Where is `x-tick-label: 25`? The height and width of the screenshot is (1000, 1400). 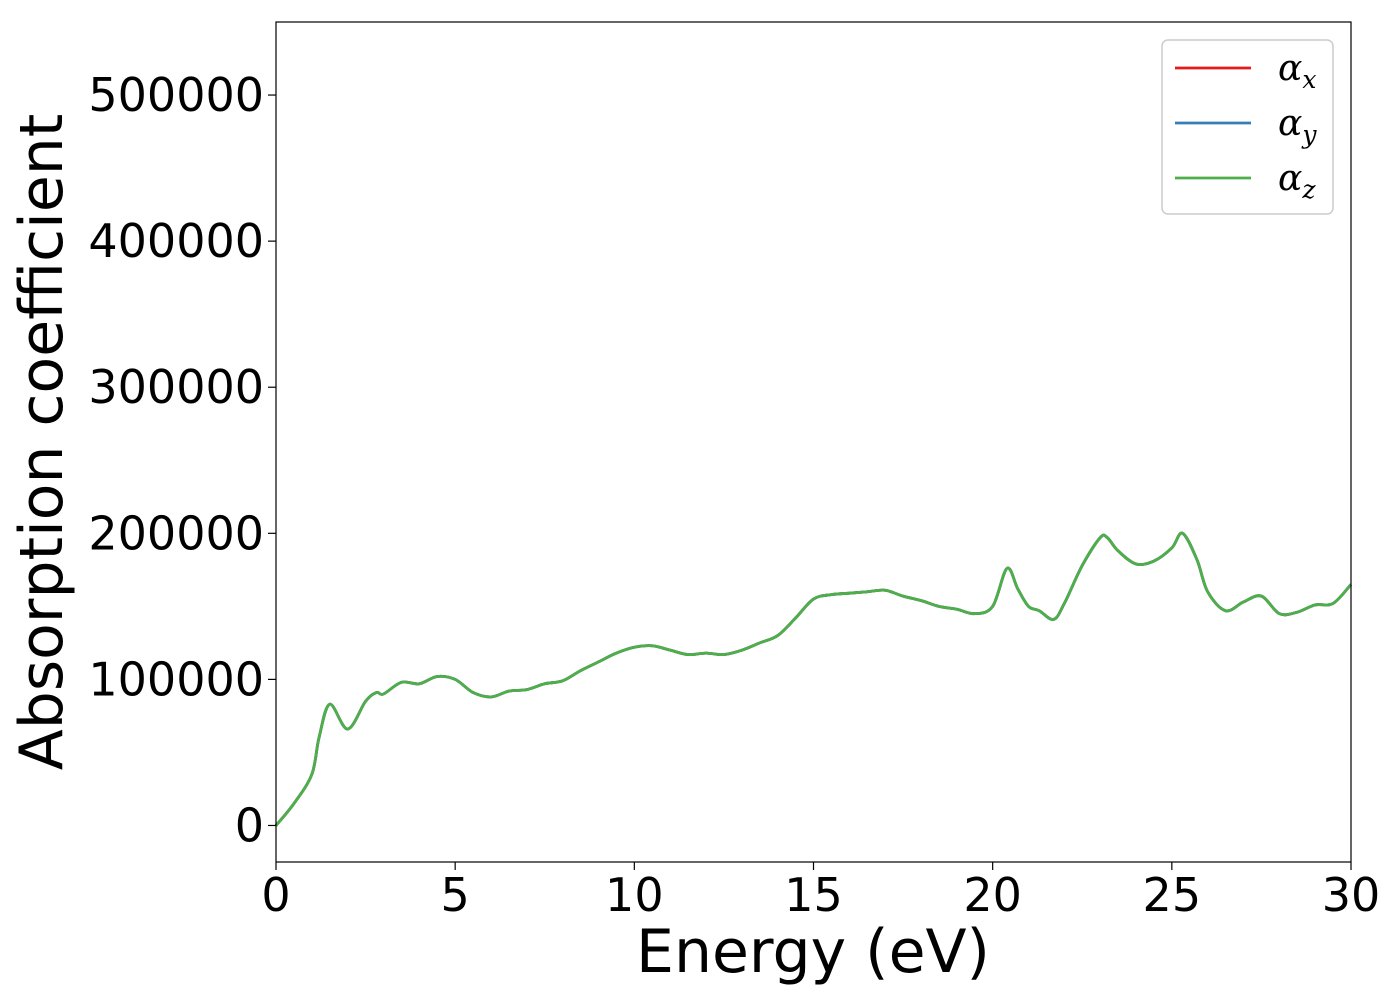 x-tick-label: 25 is located at coordinates (1172, 895).